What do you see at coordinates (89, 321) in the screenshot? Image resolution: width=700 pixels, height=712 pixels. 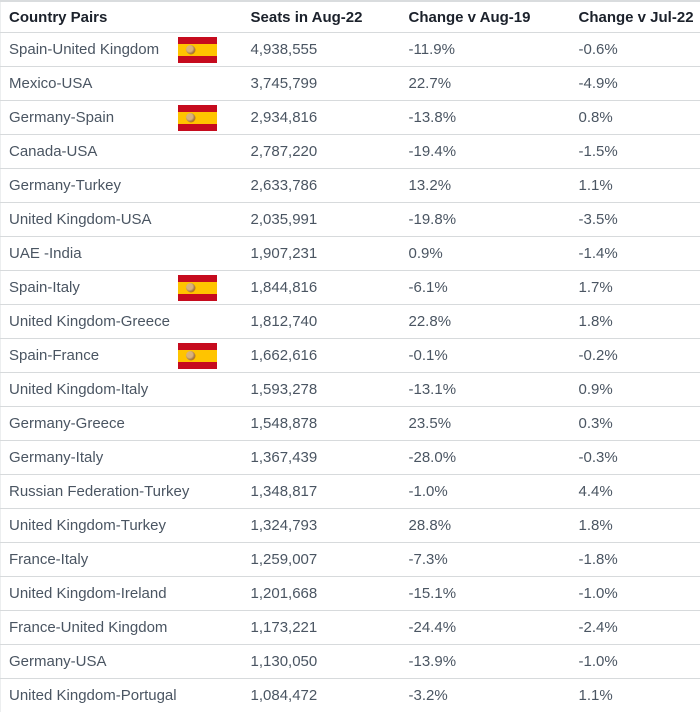 I see `country-pair-label: United Kingdom-Greece` at bounding box center [89, 321].